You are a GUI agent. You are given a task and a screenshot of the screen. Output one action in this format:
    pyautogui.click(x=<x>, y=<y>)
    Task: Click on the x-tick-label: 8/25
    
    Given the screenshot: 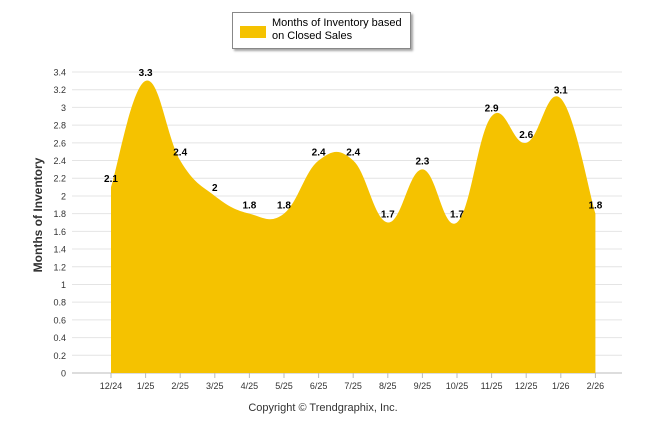 What is the action you would take?
    pyautogui.click(x=388, y=386)
    